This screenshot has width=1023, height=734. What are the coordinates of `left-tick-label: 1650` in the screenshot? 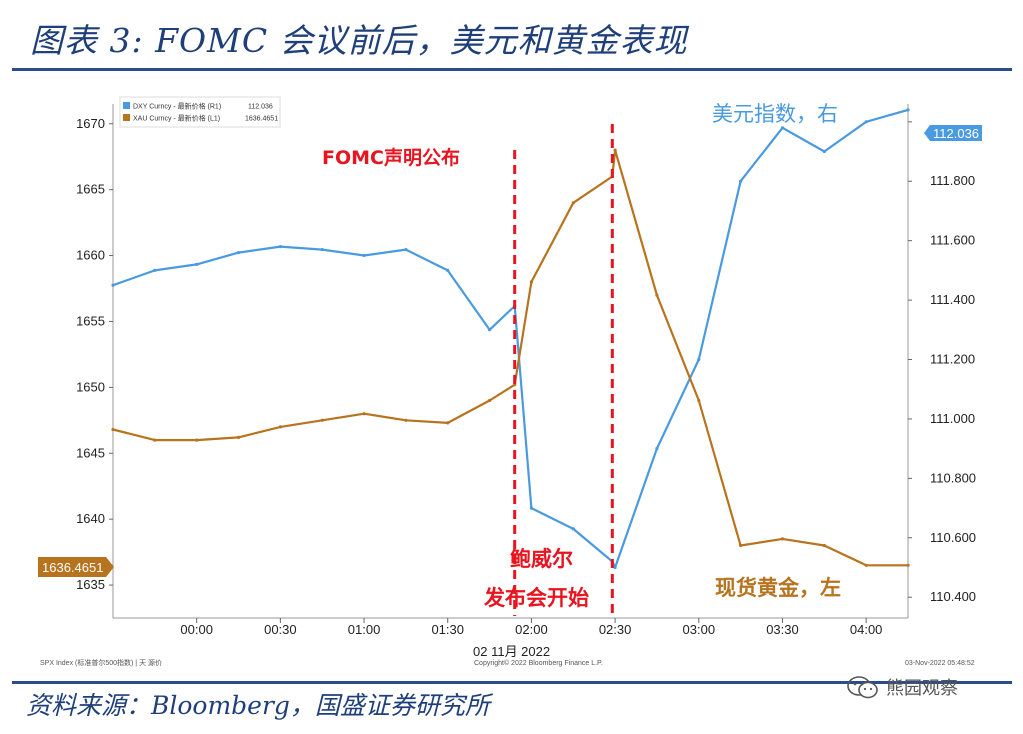 It's located at (90, 386).